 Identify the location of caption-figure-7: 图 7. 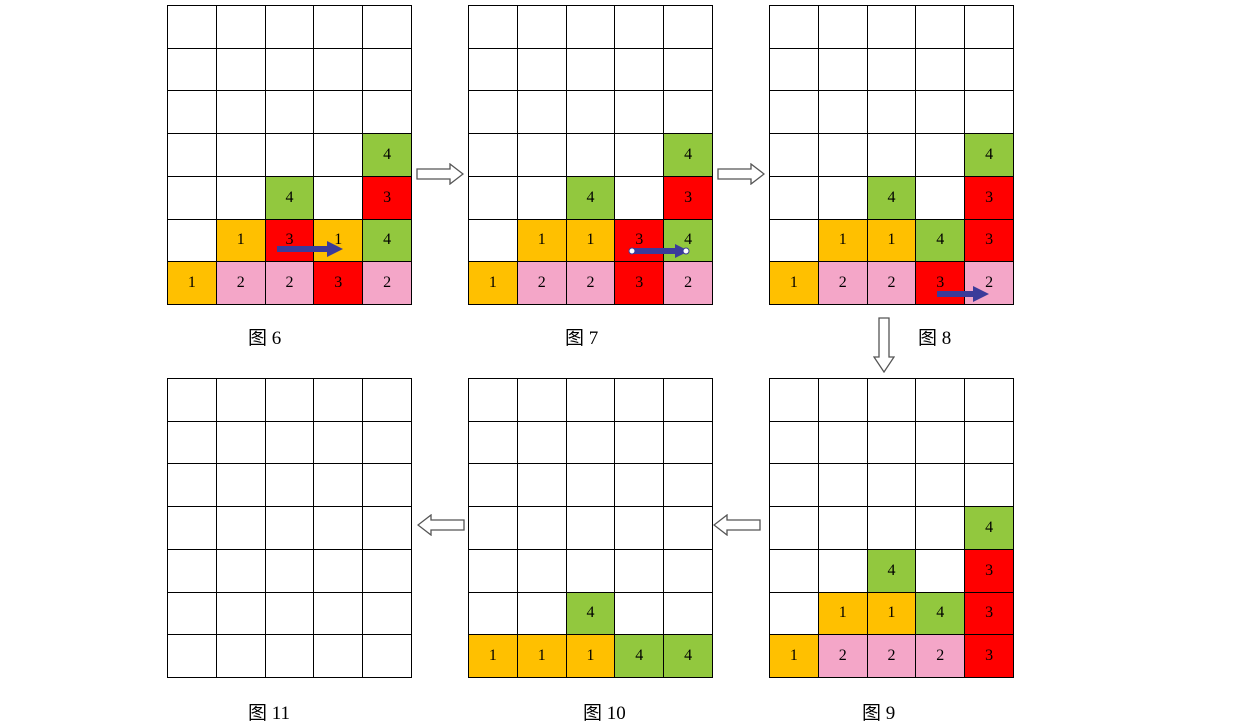
(582, 338).